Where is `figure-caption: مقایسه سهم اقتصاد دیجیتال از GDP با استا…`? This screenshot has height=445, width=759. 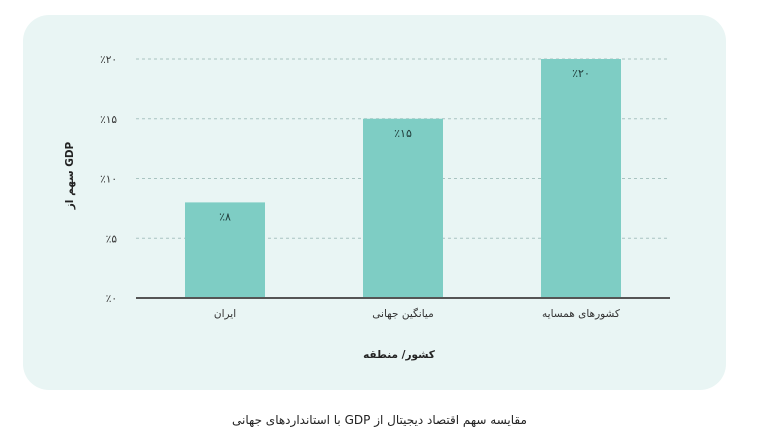 figure-caption: مقایسه سهم اقتصاد دیجیتال از GDP با استا… is located at coordinates (379, 420).